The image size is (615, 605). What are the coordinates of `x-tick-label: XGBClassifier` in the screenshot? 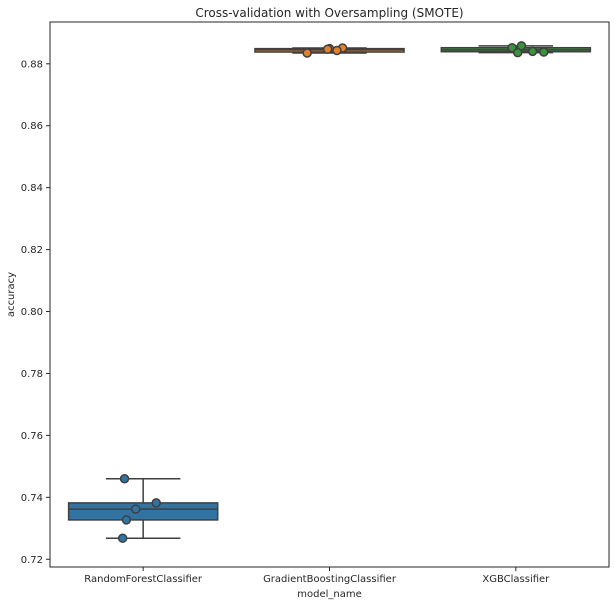 It's located at (516, 579).